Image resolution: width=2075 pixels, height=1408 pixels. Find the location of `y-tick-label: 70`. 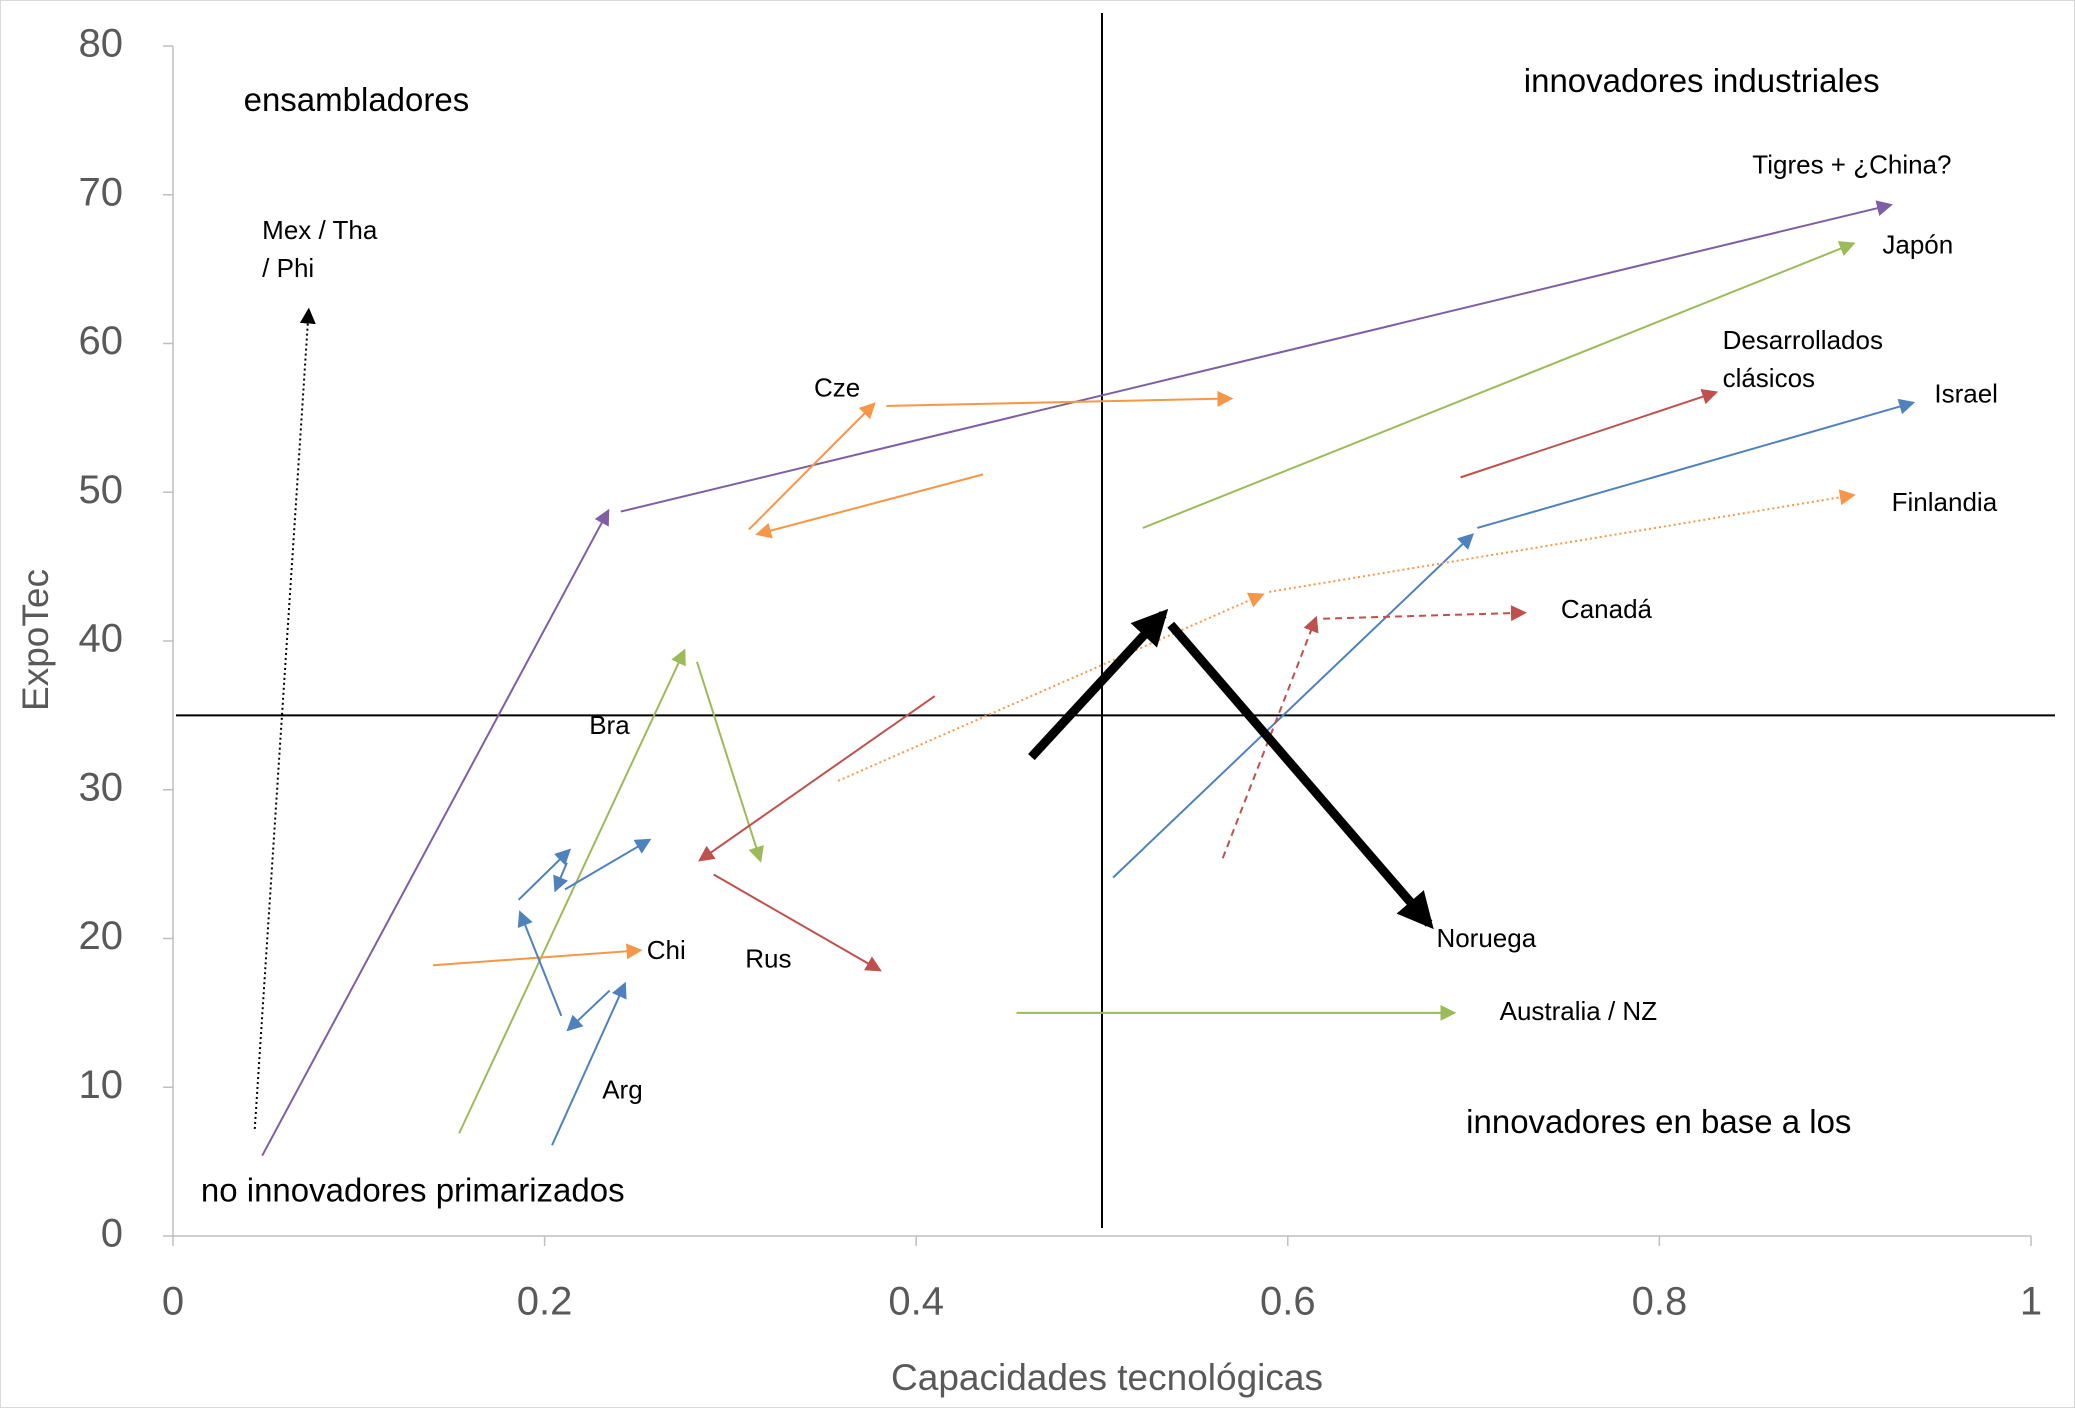

y-tick-label: 70 is located at coordinates (101, 192).